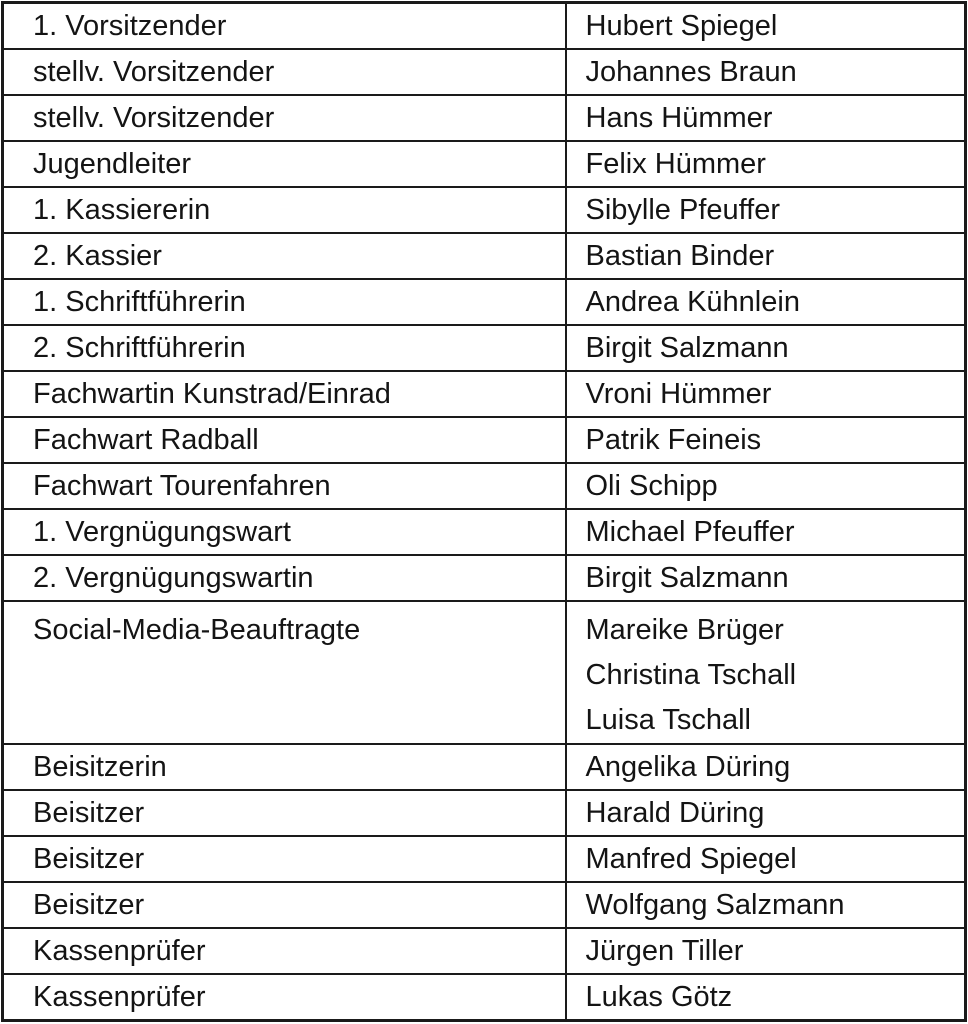 This screenshot has height=1024, width=968. Describe the element at coordinates (679, 117) in the screenshot. I see `name-line: Hans Hümmer` at that location.